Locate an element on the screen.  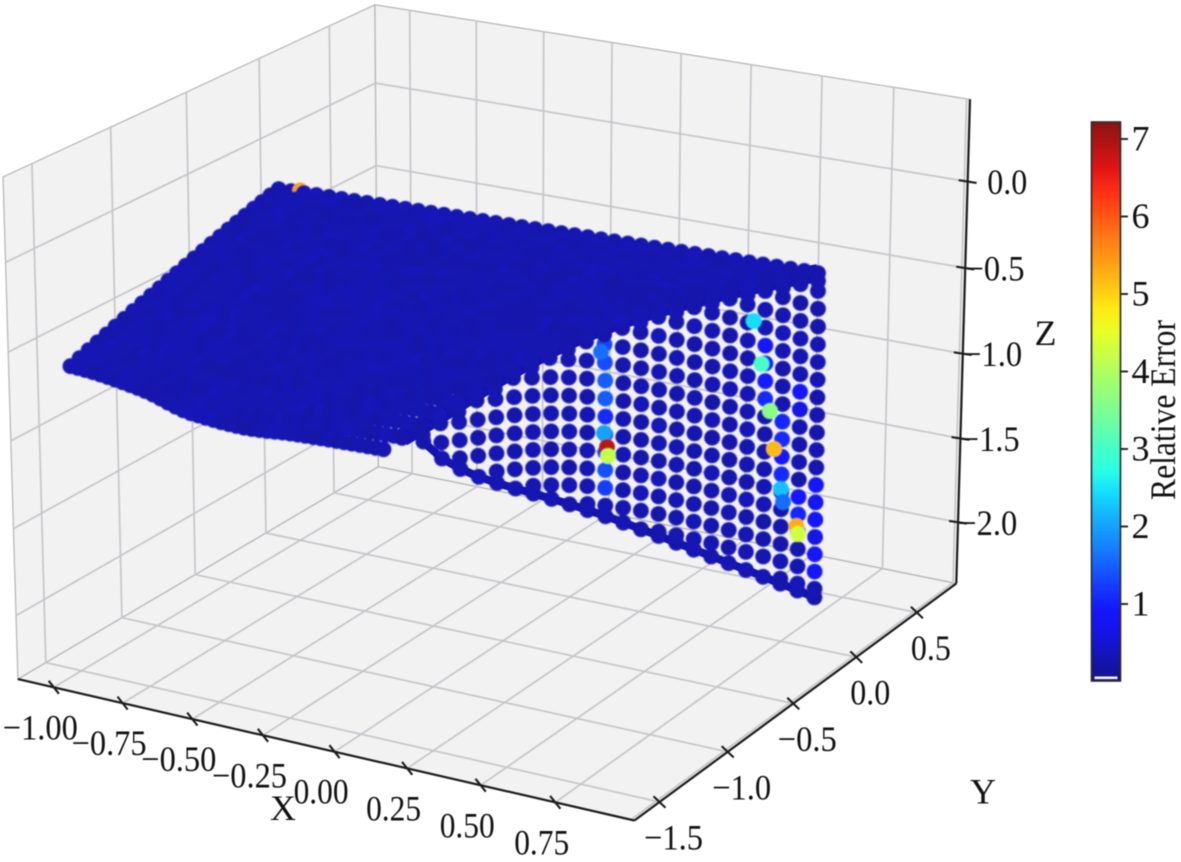
svg-text: 0.00 is located at coordinates (321, 792).